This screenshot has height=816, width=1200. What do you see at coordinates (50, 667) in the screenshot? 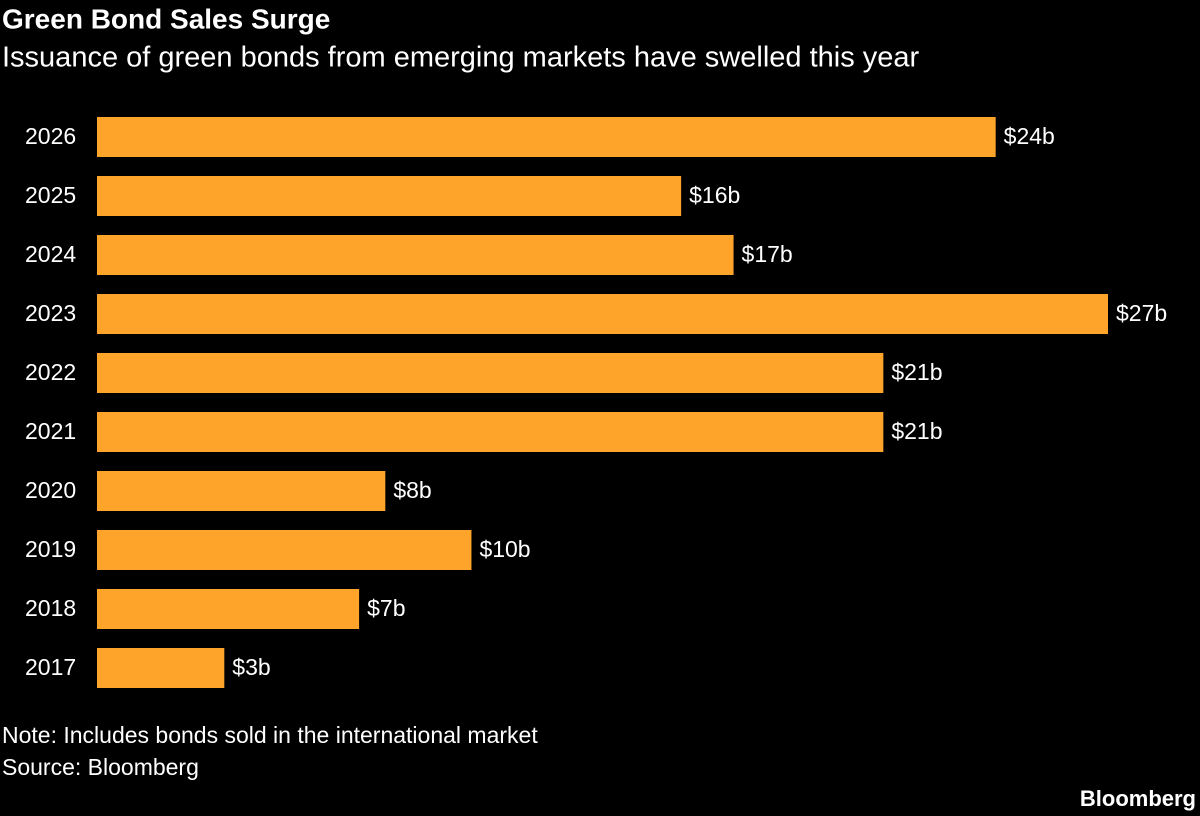
I see `y-tick-label: 2017` at bounding box center [50, 667].